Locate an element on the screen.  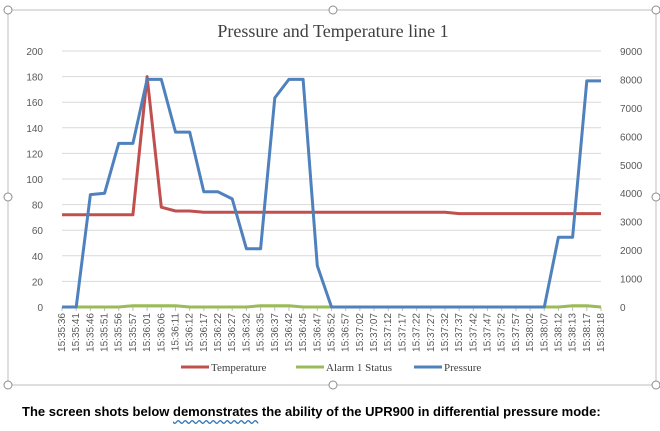
x-tick-label: 15:38:13 is located at coordinates (573, 332).